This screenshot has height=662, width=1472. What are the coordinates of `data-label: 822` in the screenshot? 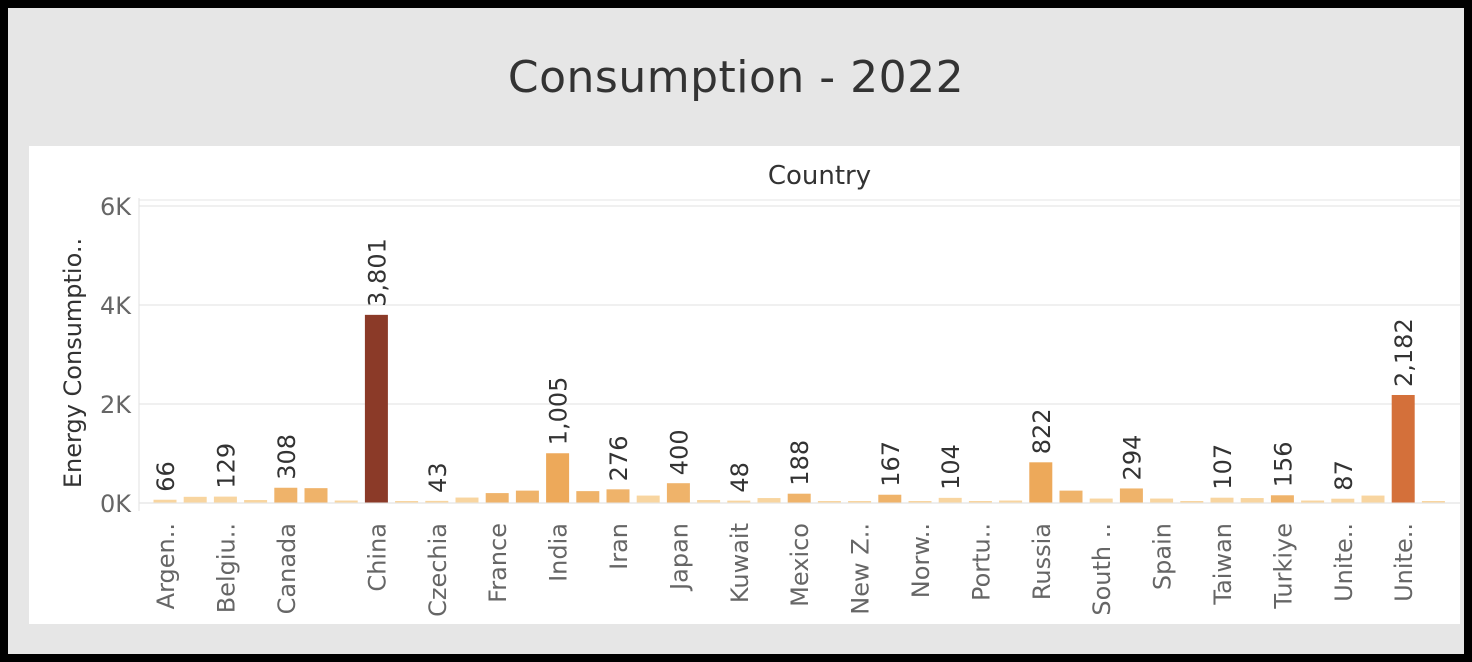 It's located at (1042, 431).